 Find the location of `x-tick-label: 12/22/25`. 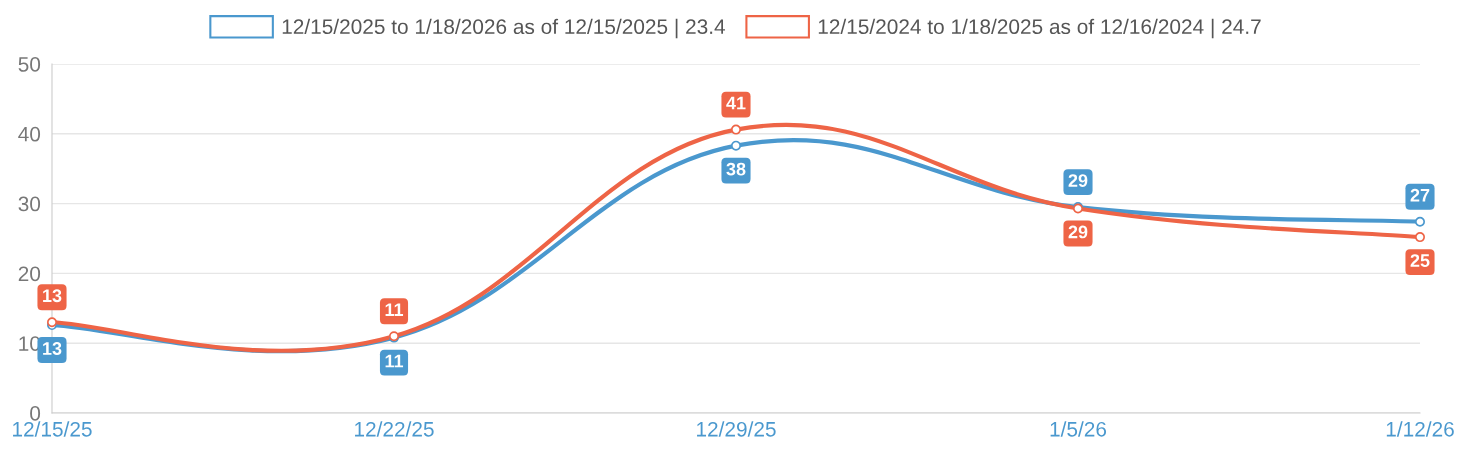

x-tick-label: 12/22/25 is located at coordinates (394, 429).